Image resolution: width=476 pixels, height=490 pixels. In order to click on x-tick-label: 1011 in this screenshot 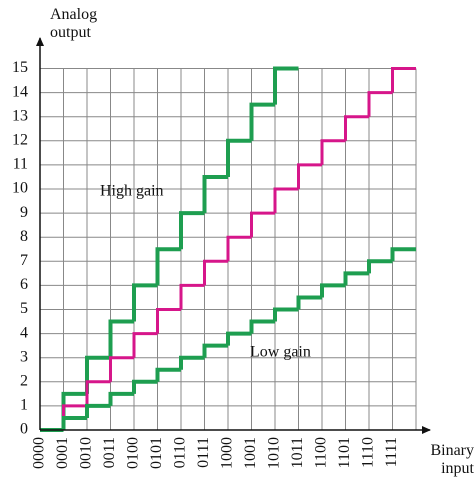, I will do `click(297, 452)`.